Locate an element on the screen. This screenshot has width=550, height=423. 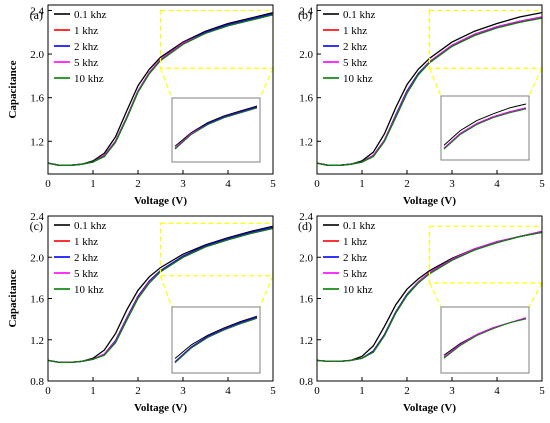
inset-series-line-5-khz is located at coordinates (485, 128).